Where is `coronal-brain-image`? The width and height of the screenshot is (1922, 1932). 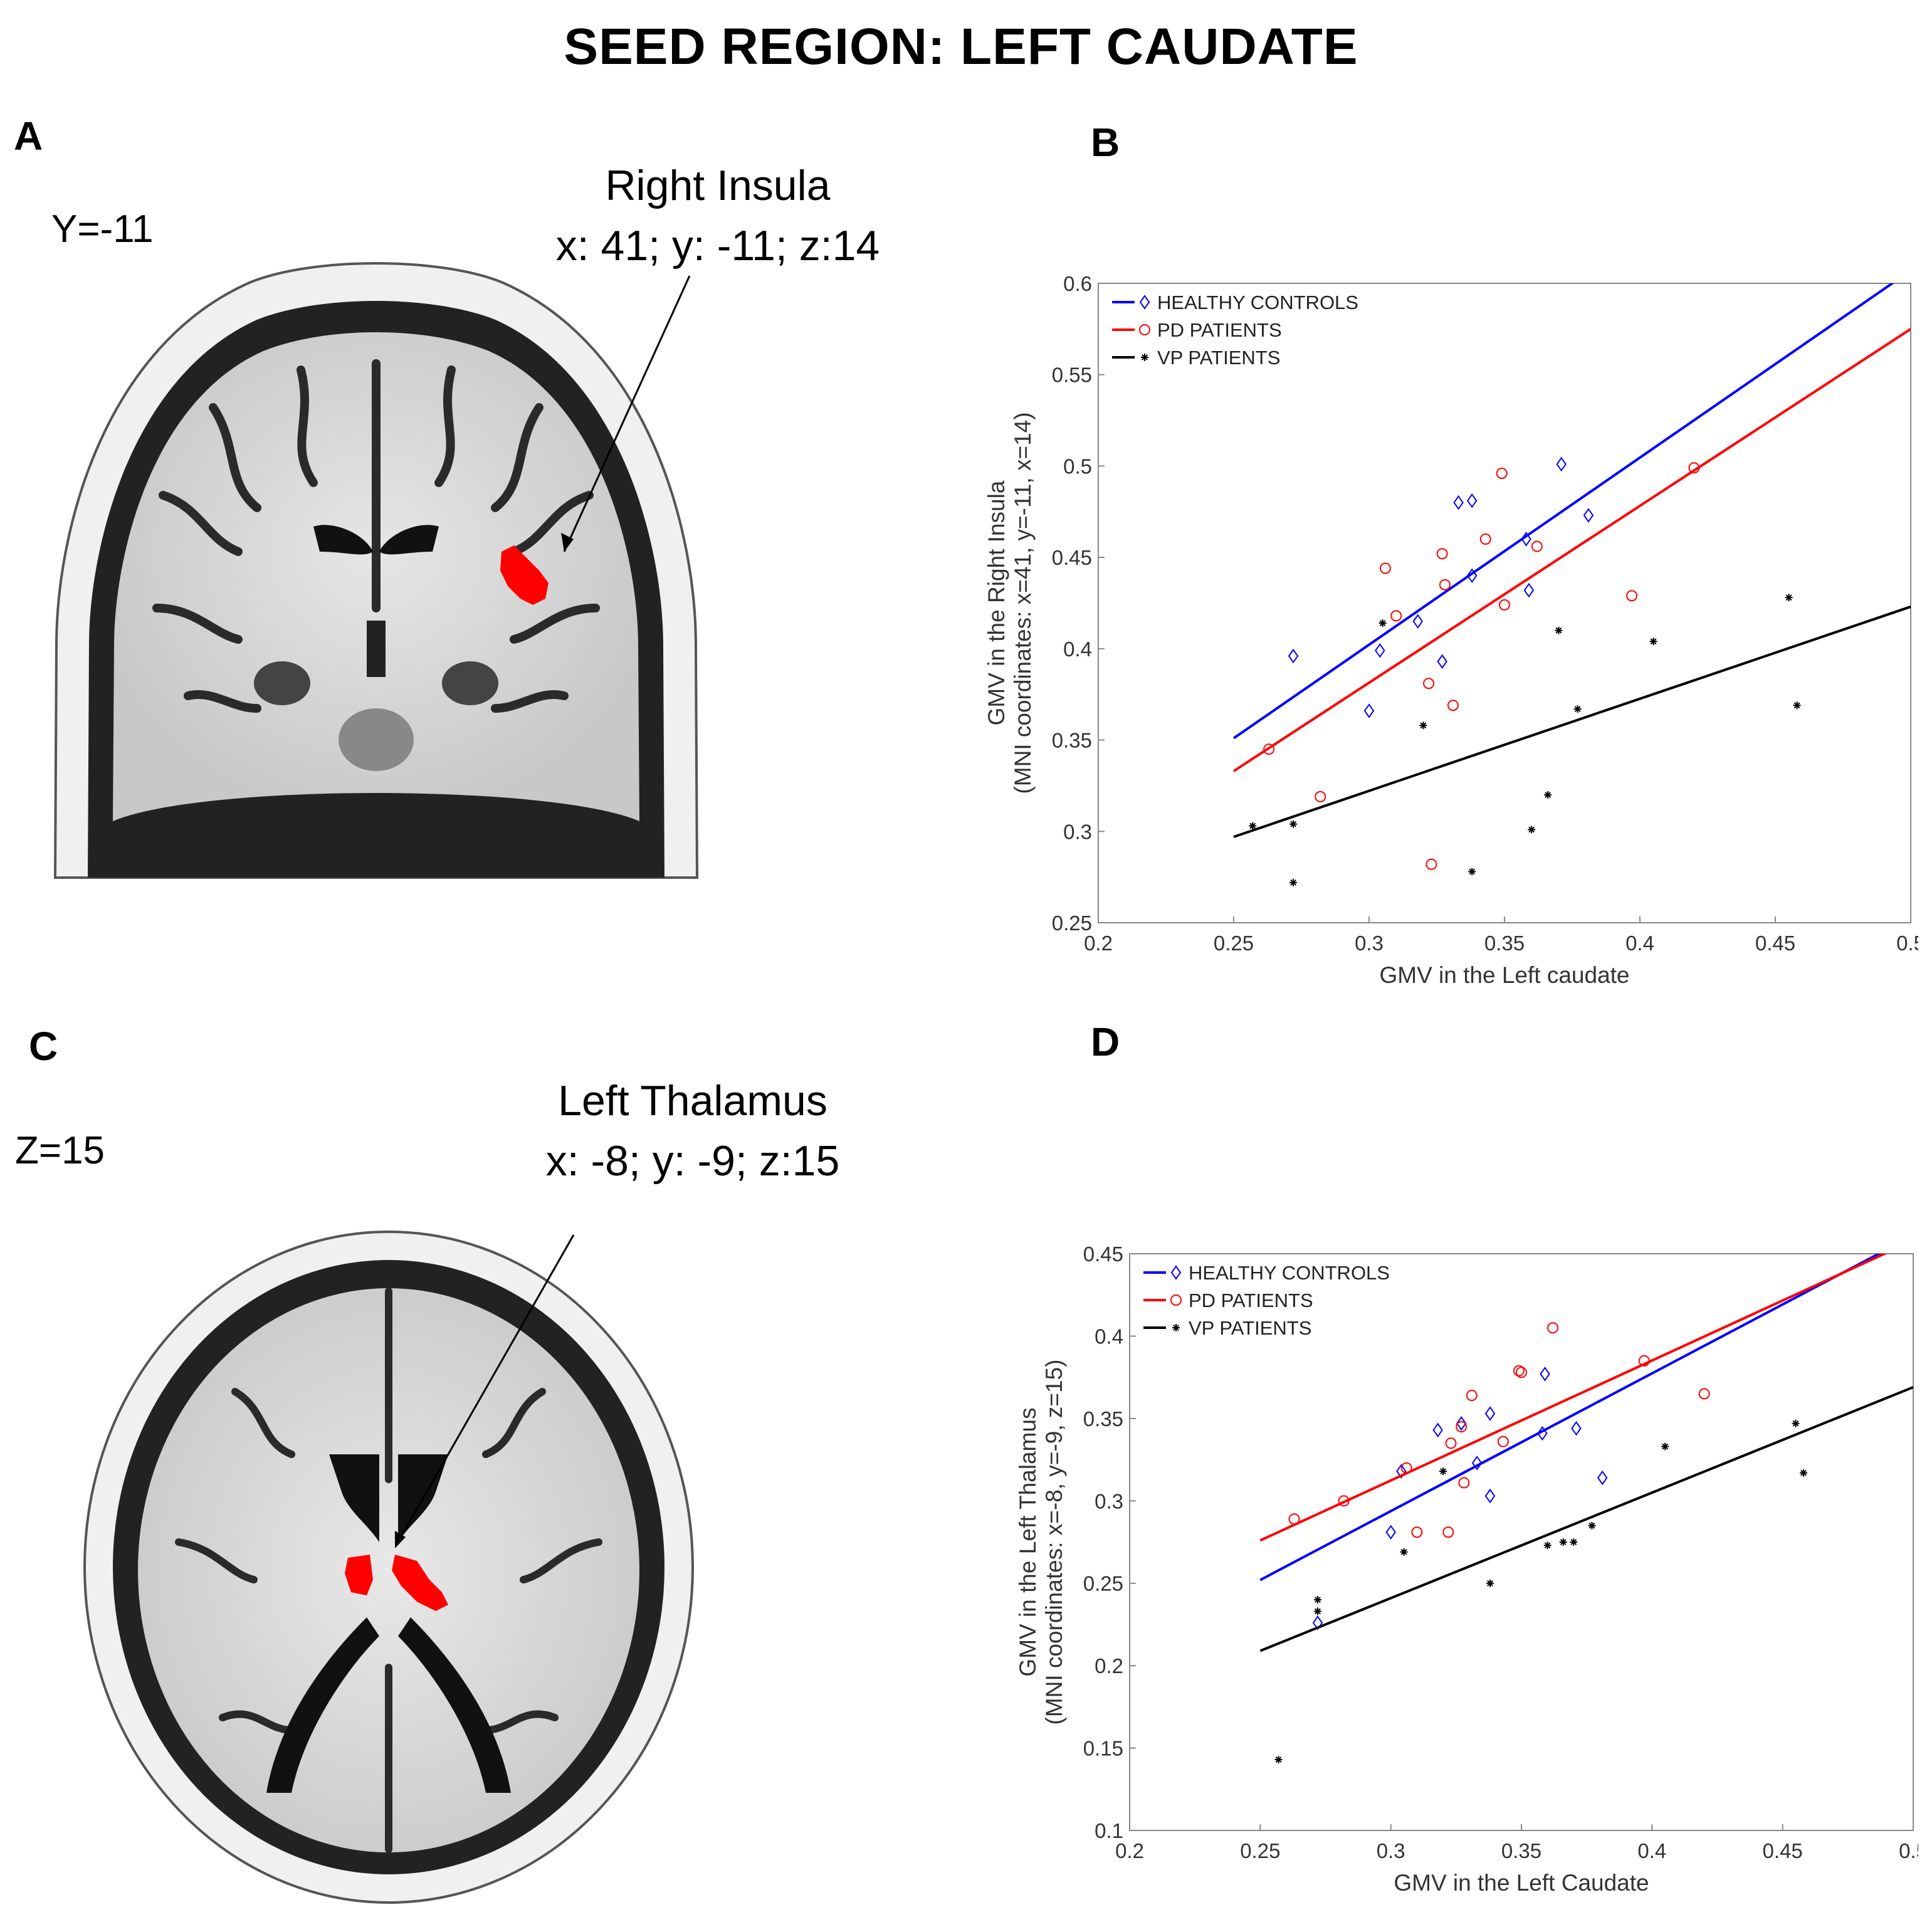
coronal-brain-image is located at coordinates (376, 570).